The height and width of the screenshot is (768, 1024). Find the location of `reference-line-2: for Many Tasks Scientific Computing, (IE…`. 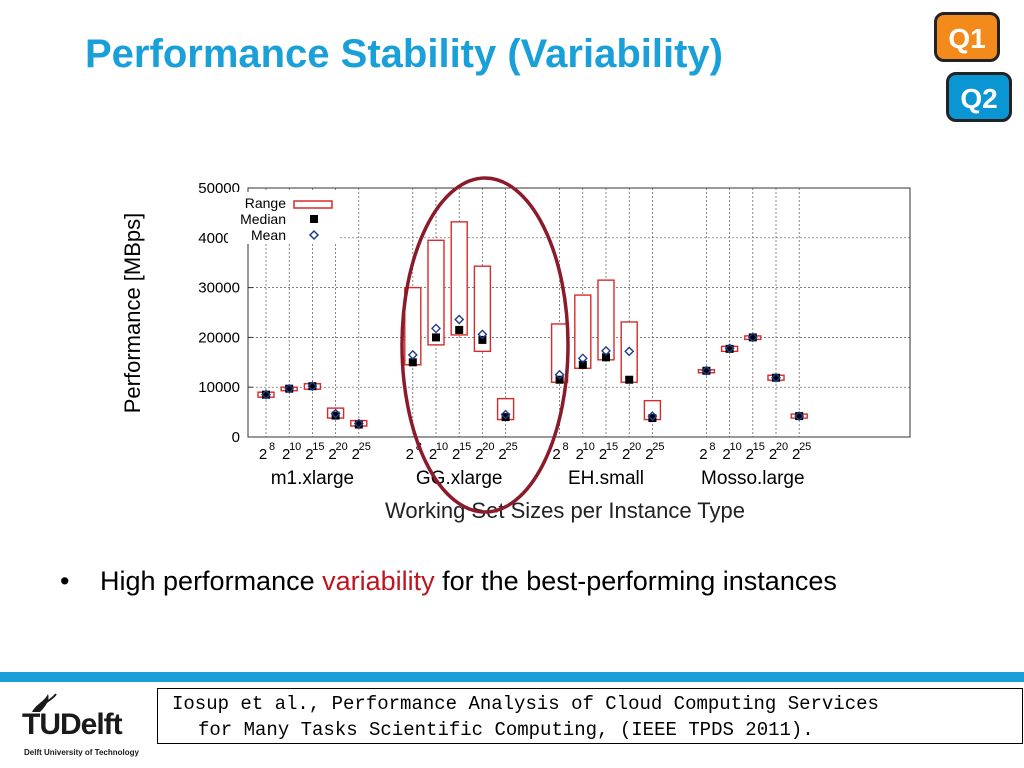

reference-line-2: for Many Tasks Scientific Computing, (IE… is located at coordinates (506, 730).